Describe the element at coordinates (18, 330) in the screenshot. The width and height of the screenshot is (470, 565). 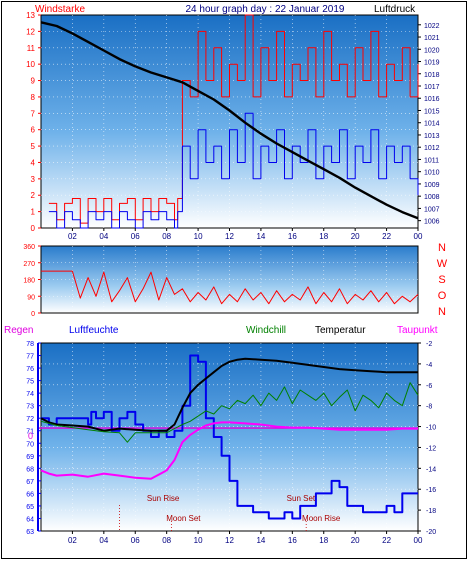
I see `legend-regen: Regen` at that location.